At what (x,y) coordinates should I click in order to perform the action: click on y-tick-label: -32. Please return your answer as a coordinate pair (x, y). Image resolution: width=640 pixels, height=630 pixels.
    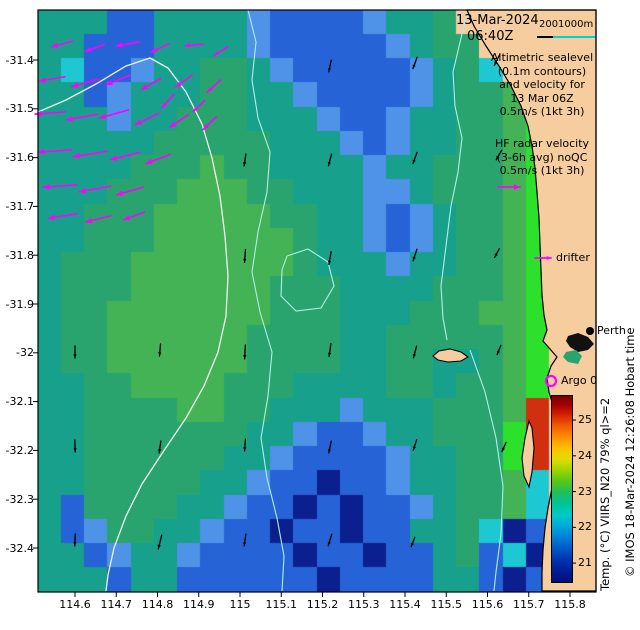
    Looking at the image, I should click on (25, 353).